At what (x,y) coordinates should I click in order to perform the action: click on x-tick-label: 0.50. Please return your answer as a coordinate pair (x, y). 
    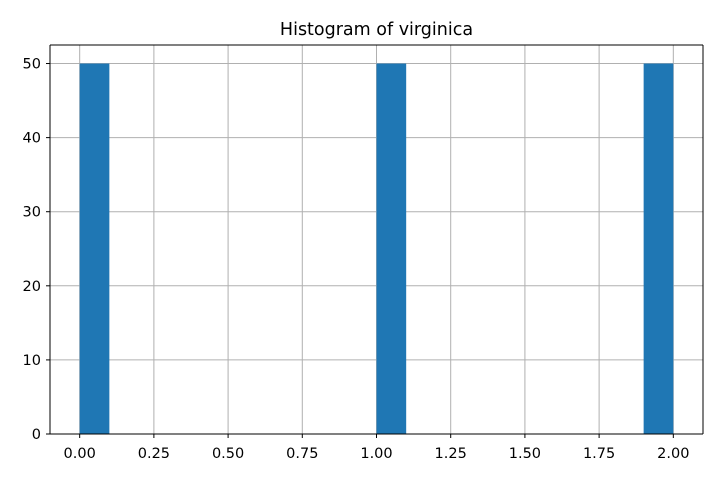
    Looking at the image, I should click on (228, 454).